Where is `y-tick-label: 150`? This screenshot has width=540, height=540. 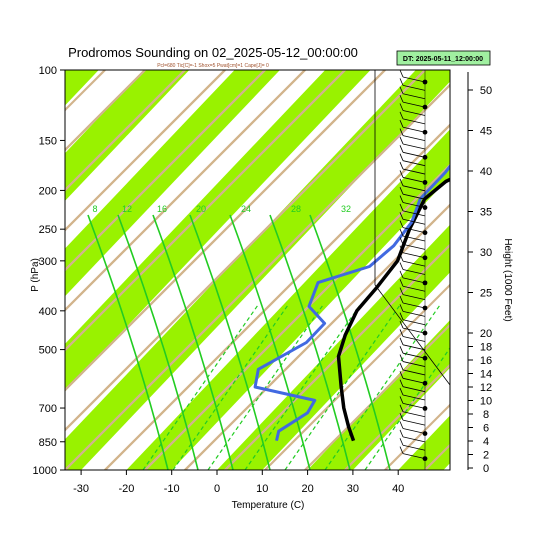
y-tick-label: 150 is located at coordinates (48, 141).